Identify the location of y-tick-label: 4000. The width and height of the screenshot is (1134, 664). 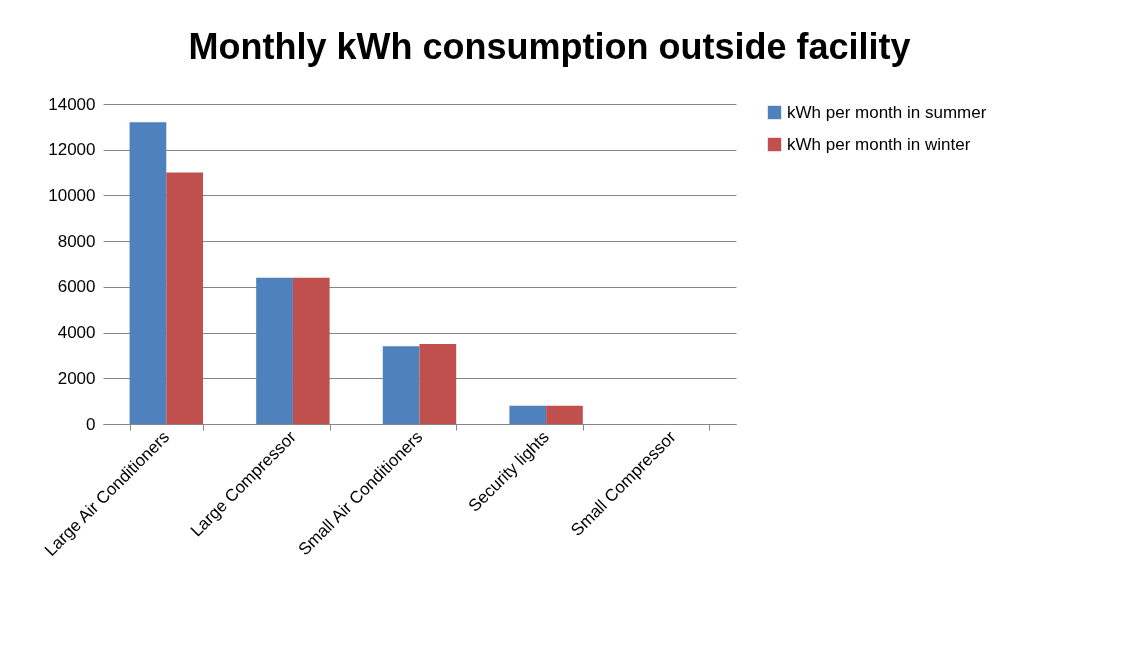
(76, 333).